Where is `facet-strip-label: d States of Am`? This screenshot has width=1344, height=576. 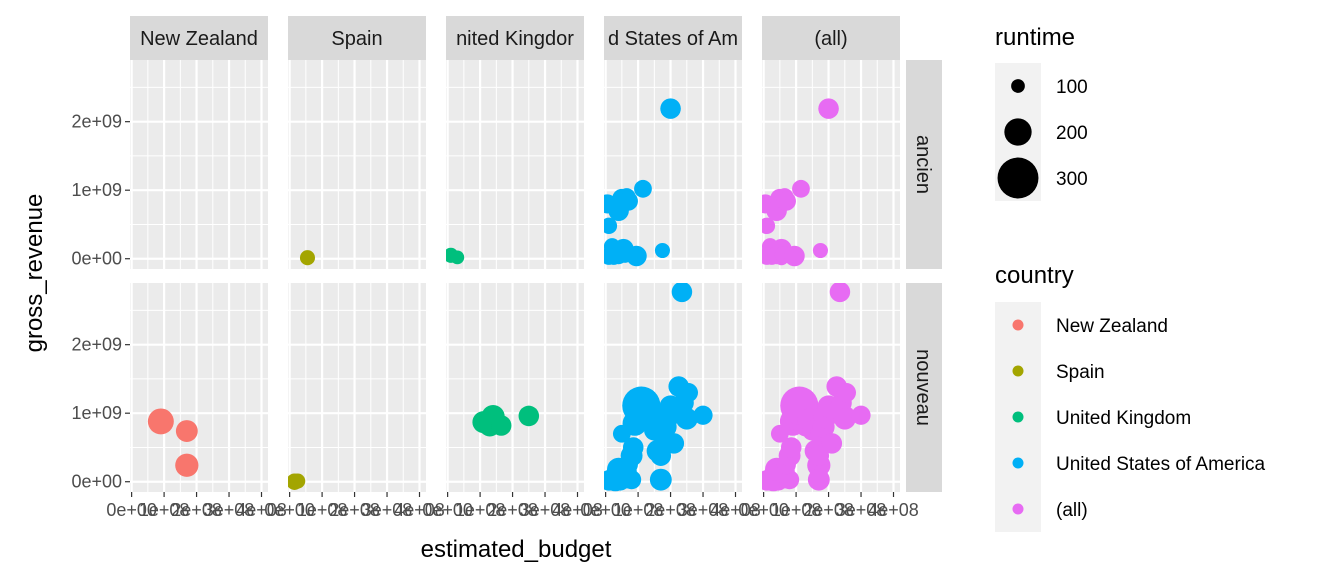 facet-strip-label: d States of Am is located at coordinates (673, 39).